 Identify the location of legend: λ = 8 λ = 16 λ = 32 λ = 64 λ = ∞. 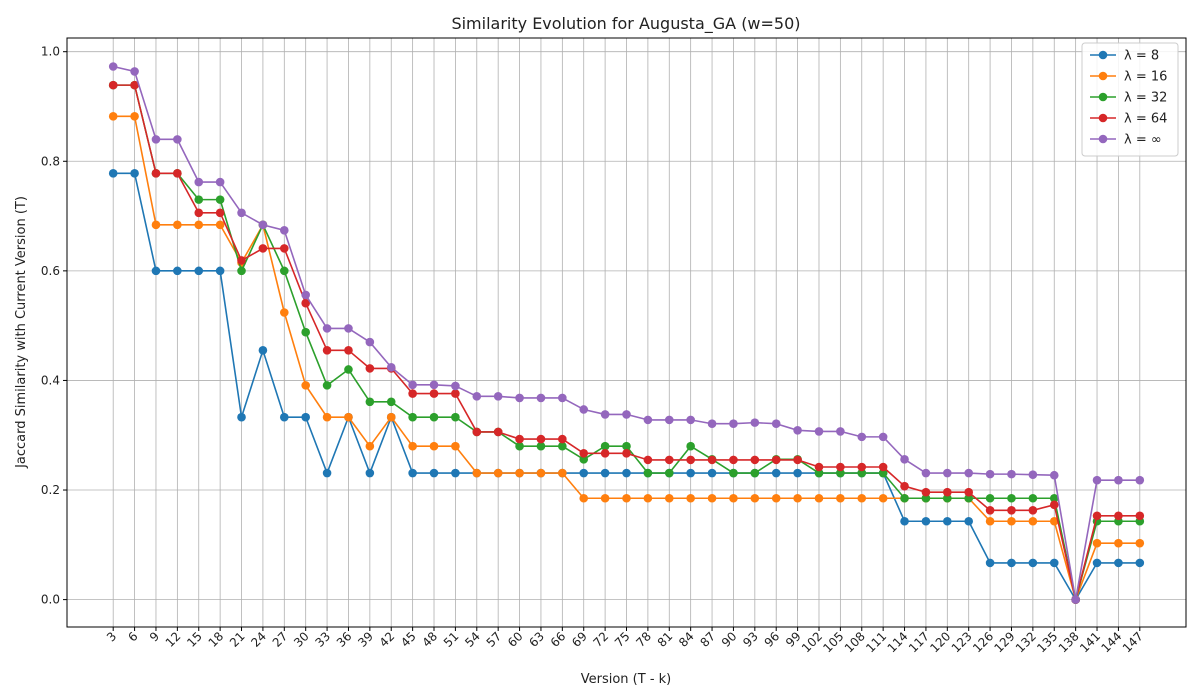
(1130, 99).